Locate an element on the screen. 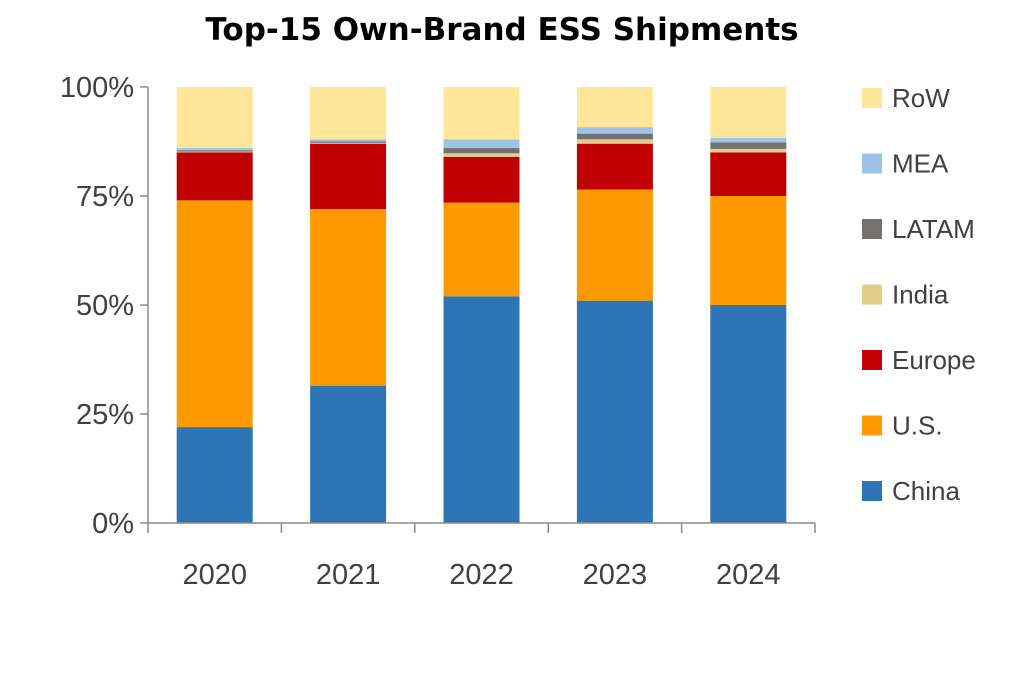 This screenshot has width=1024, height=686. bar-latam-2021 is located at coordinates (348, 142).